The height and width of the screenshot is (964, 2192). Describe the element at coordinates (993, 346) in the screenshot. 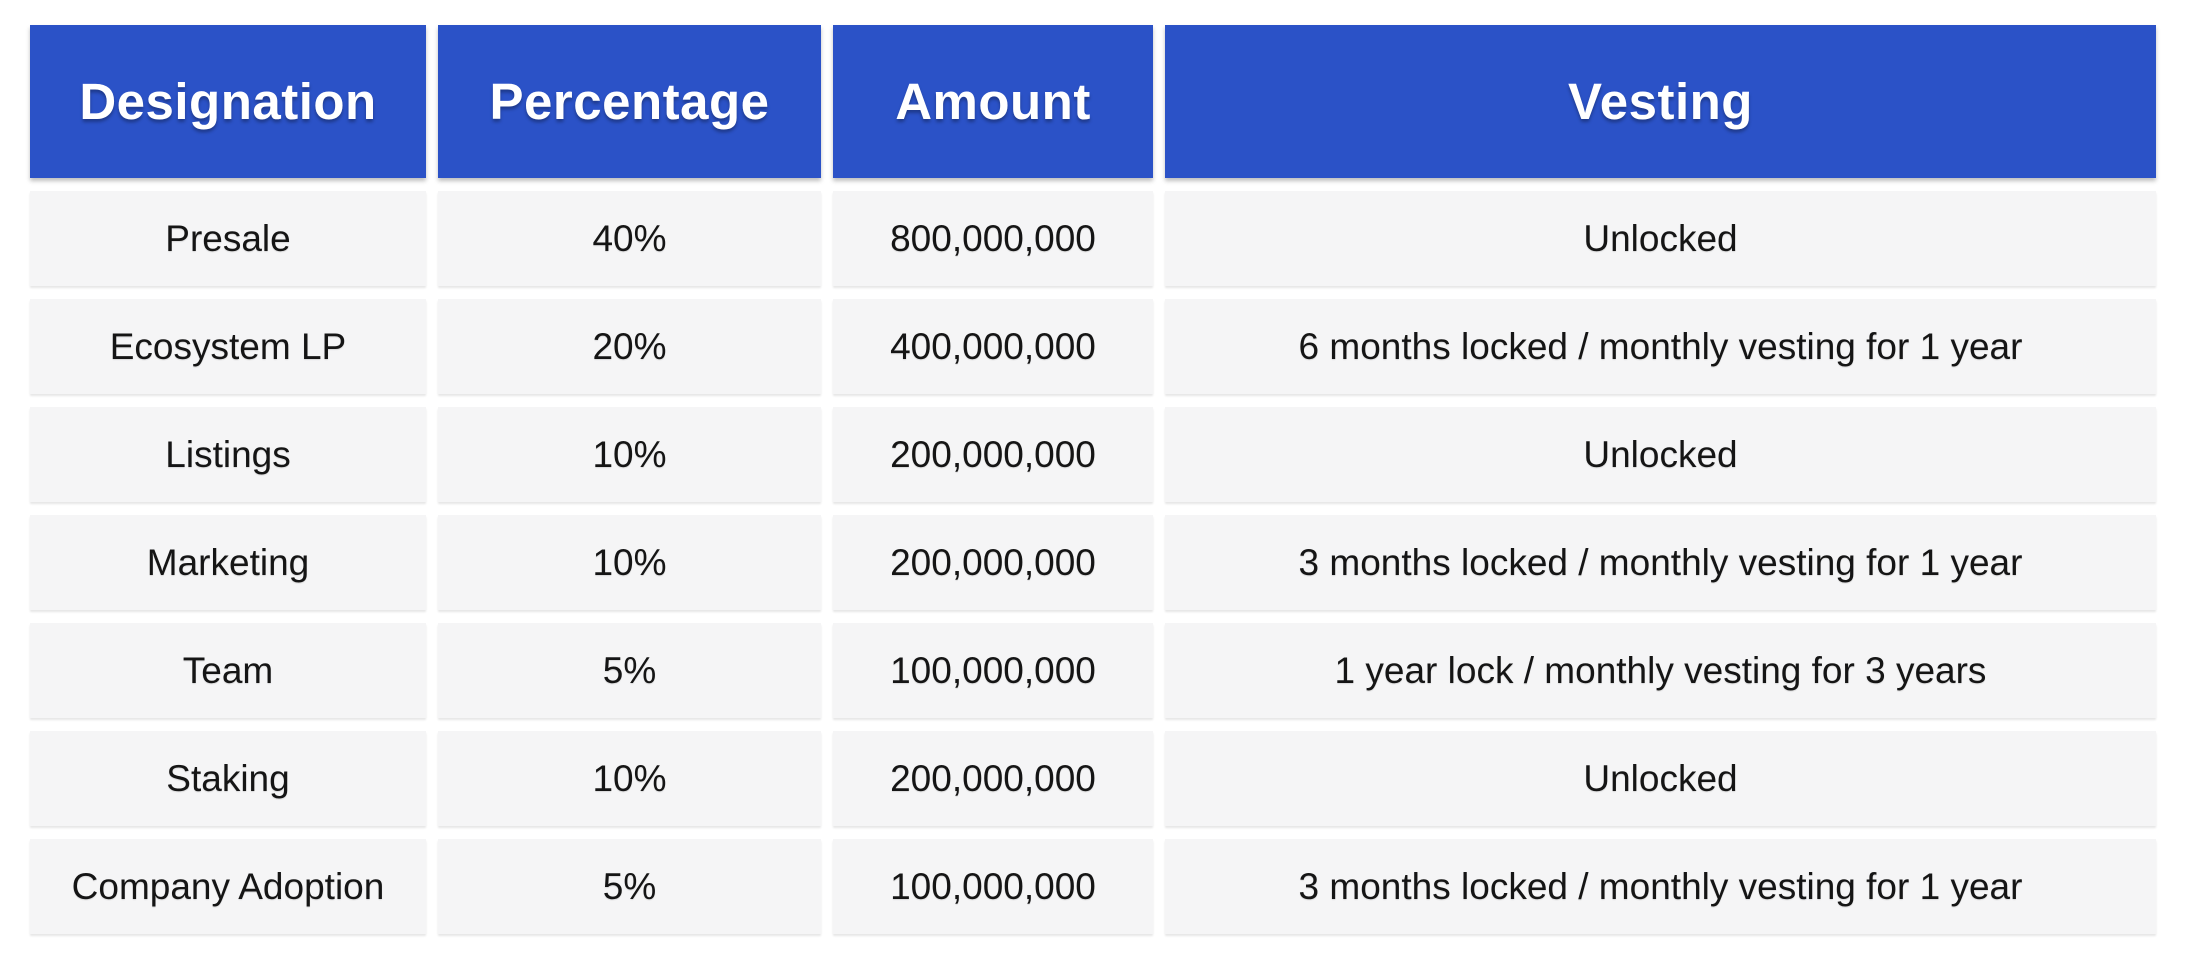

I see `cell-amount: 400,000,000` at that location.